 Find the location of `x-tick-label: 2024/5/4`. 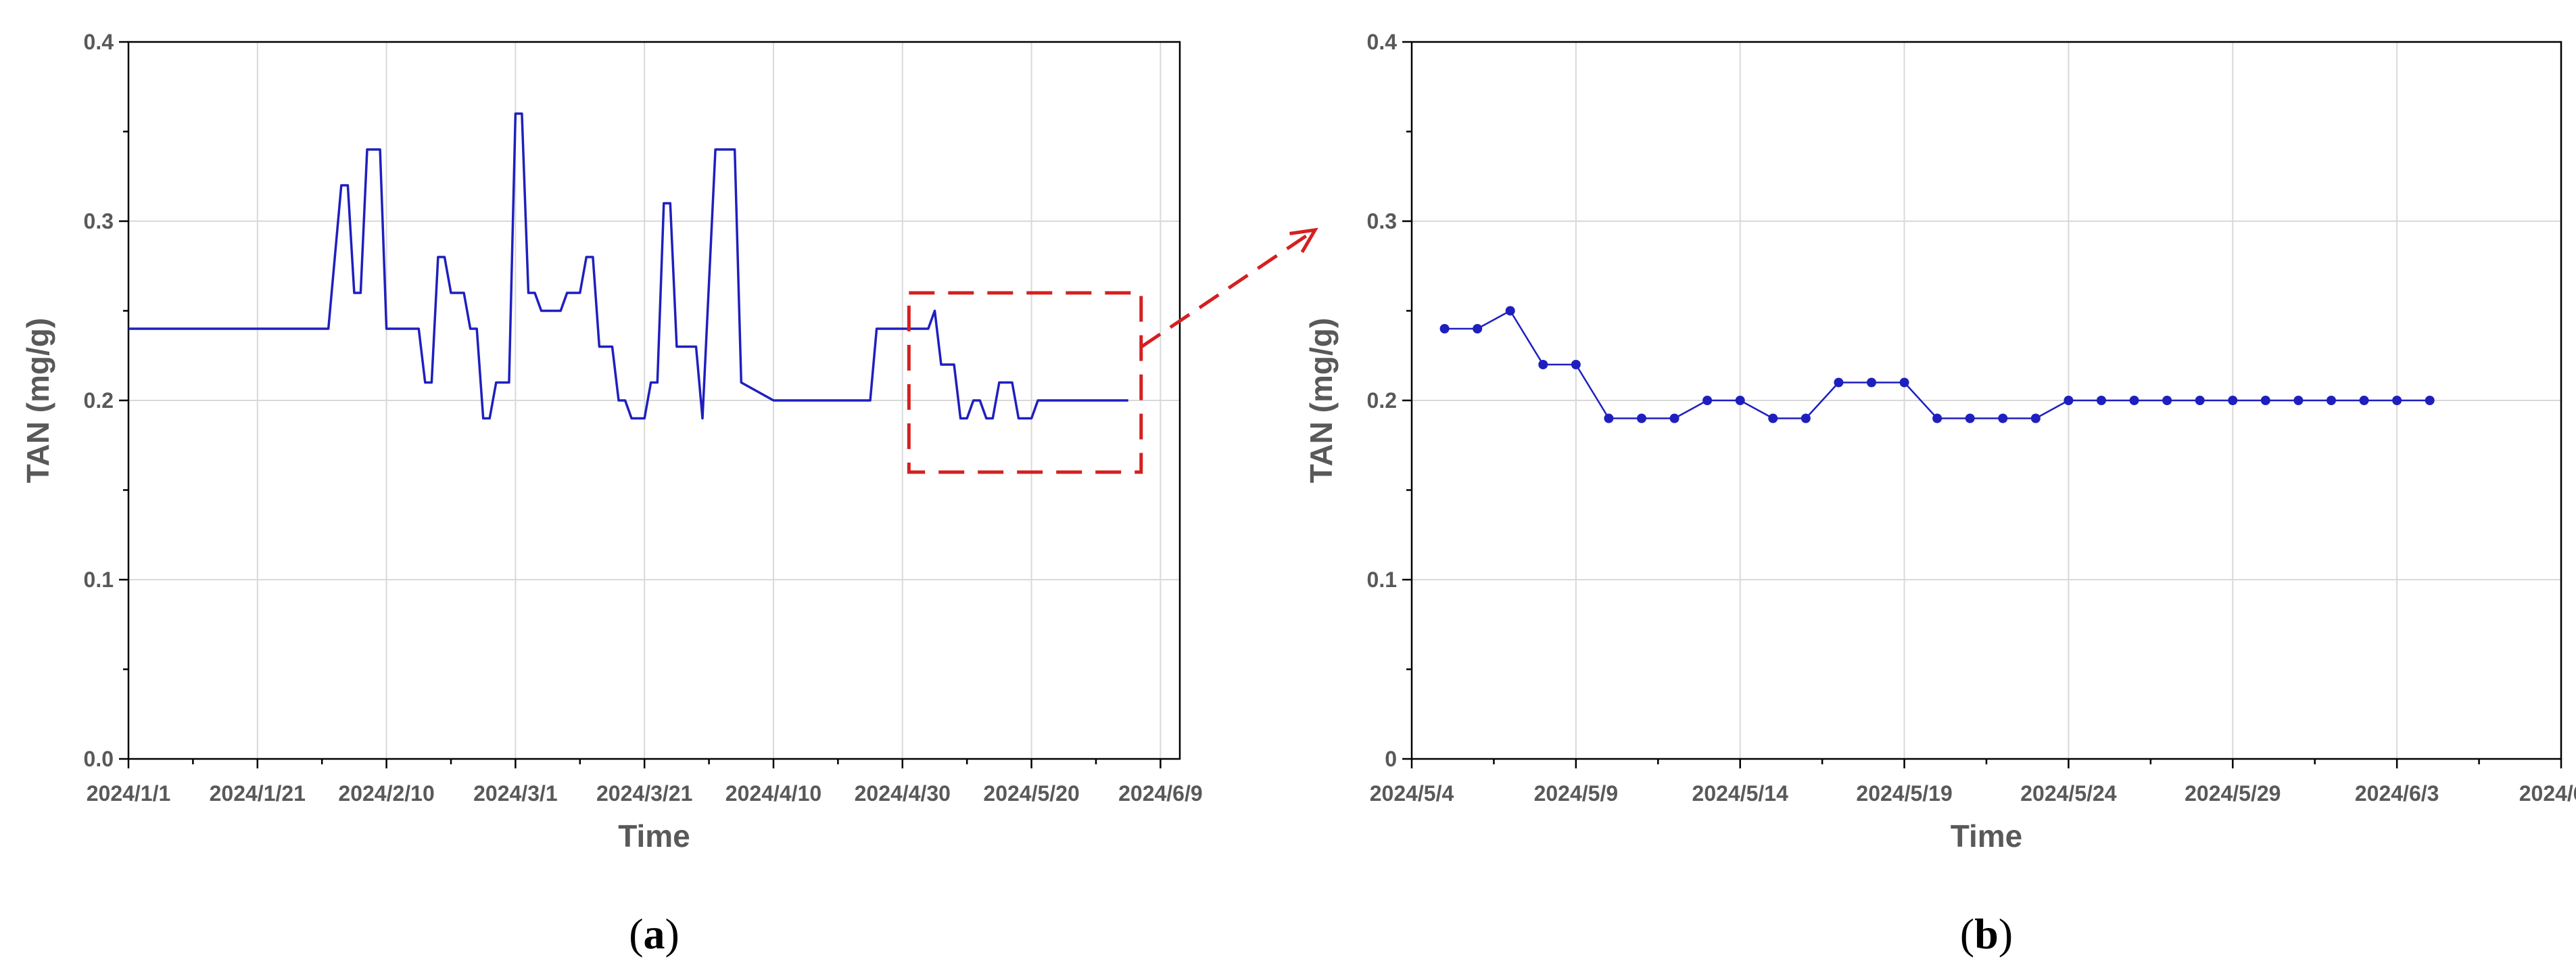

x-tick-label: 2024/5/4 is located at coordinates (1412, 793).